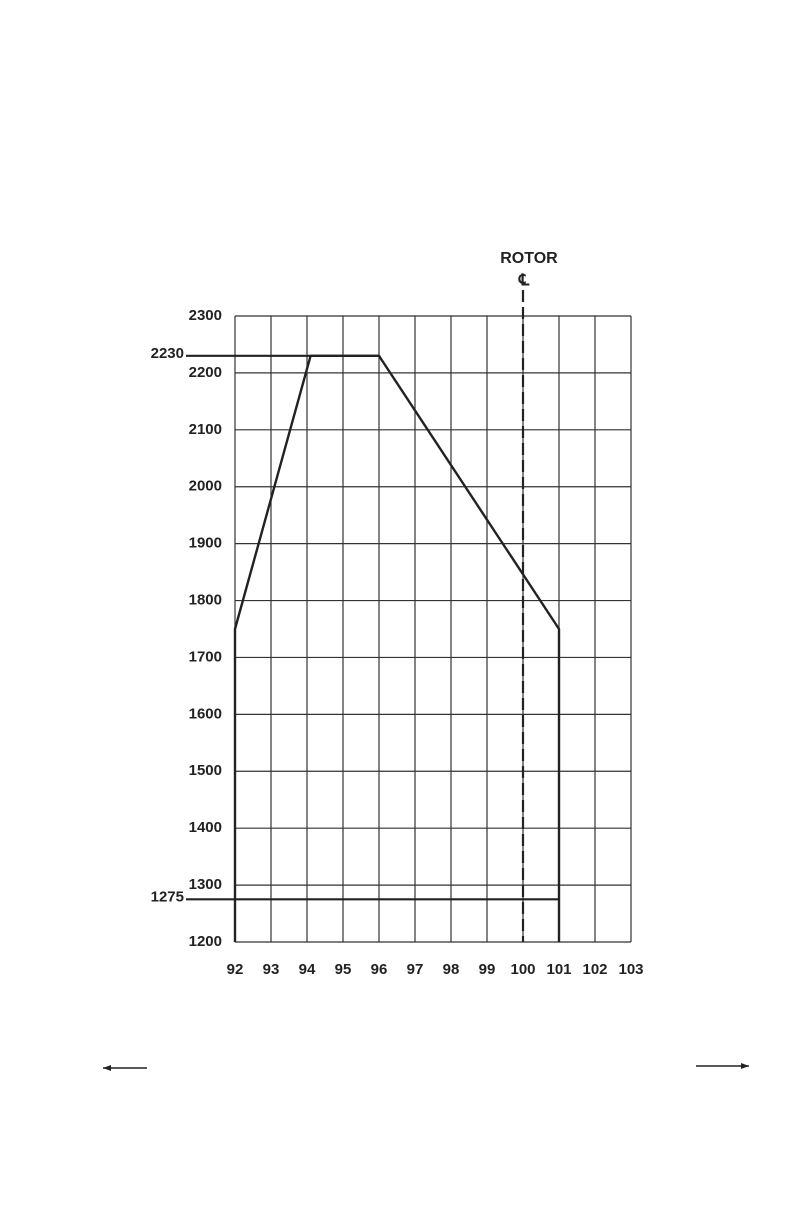  What do you see at coordinates (205, 656) in the screenshot?
I see `y-tick-label: 1700` at bounding box center [205, 656].